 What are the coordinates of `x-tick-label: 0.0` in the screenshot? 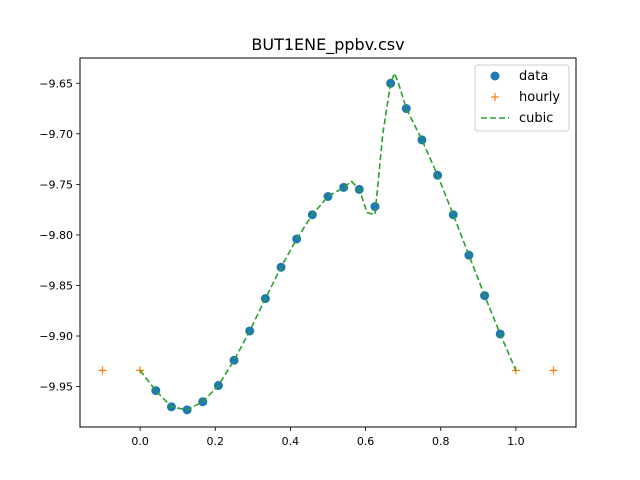 It's located at (140, 441).